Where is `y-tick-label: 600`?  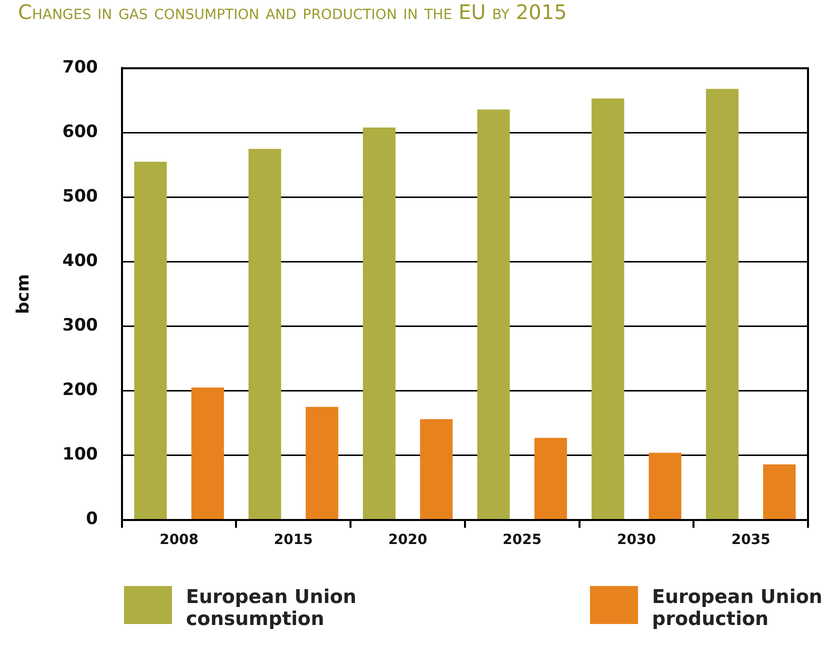
y-tick-label: 600 is located at coordinates (80, 132).